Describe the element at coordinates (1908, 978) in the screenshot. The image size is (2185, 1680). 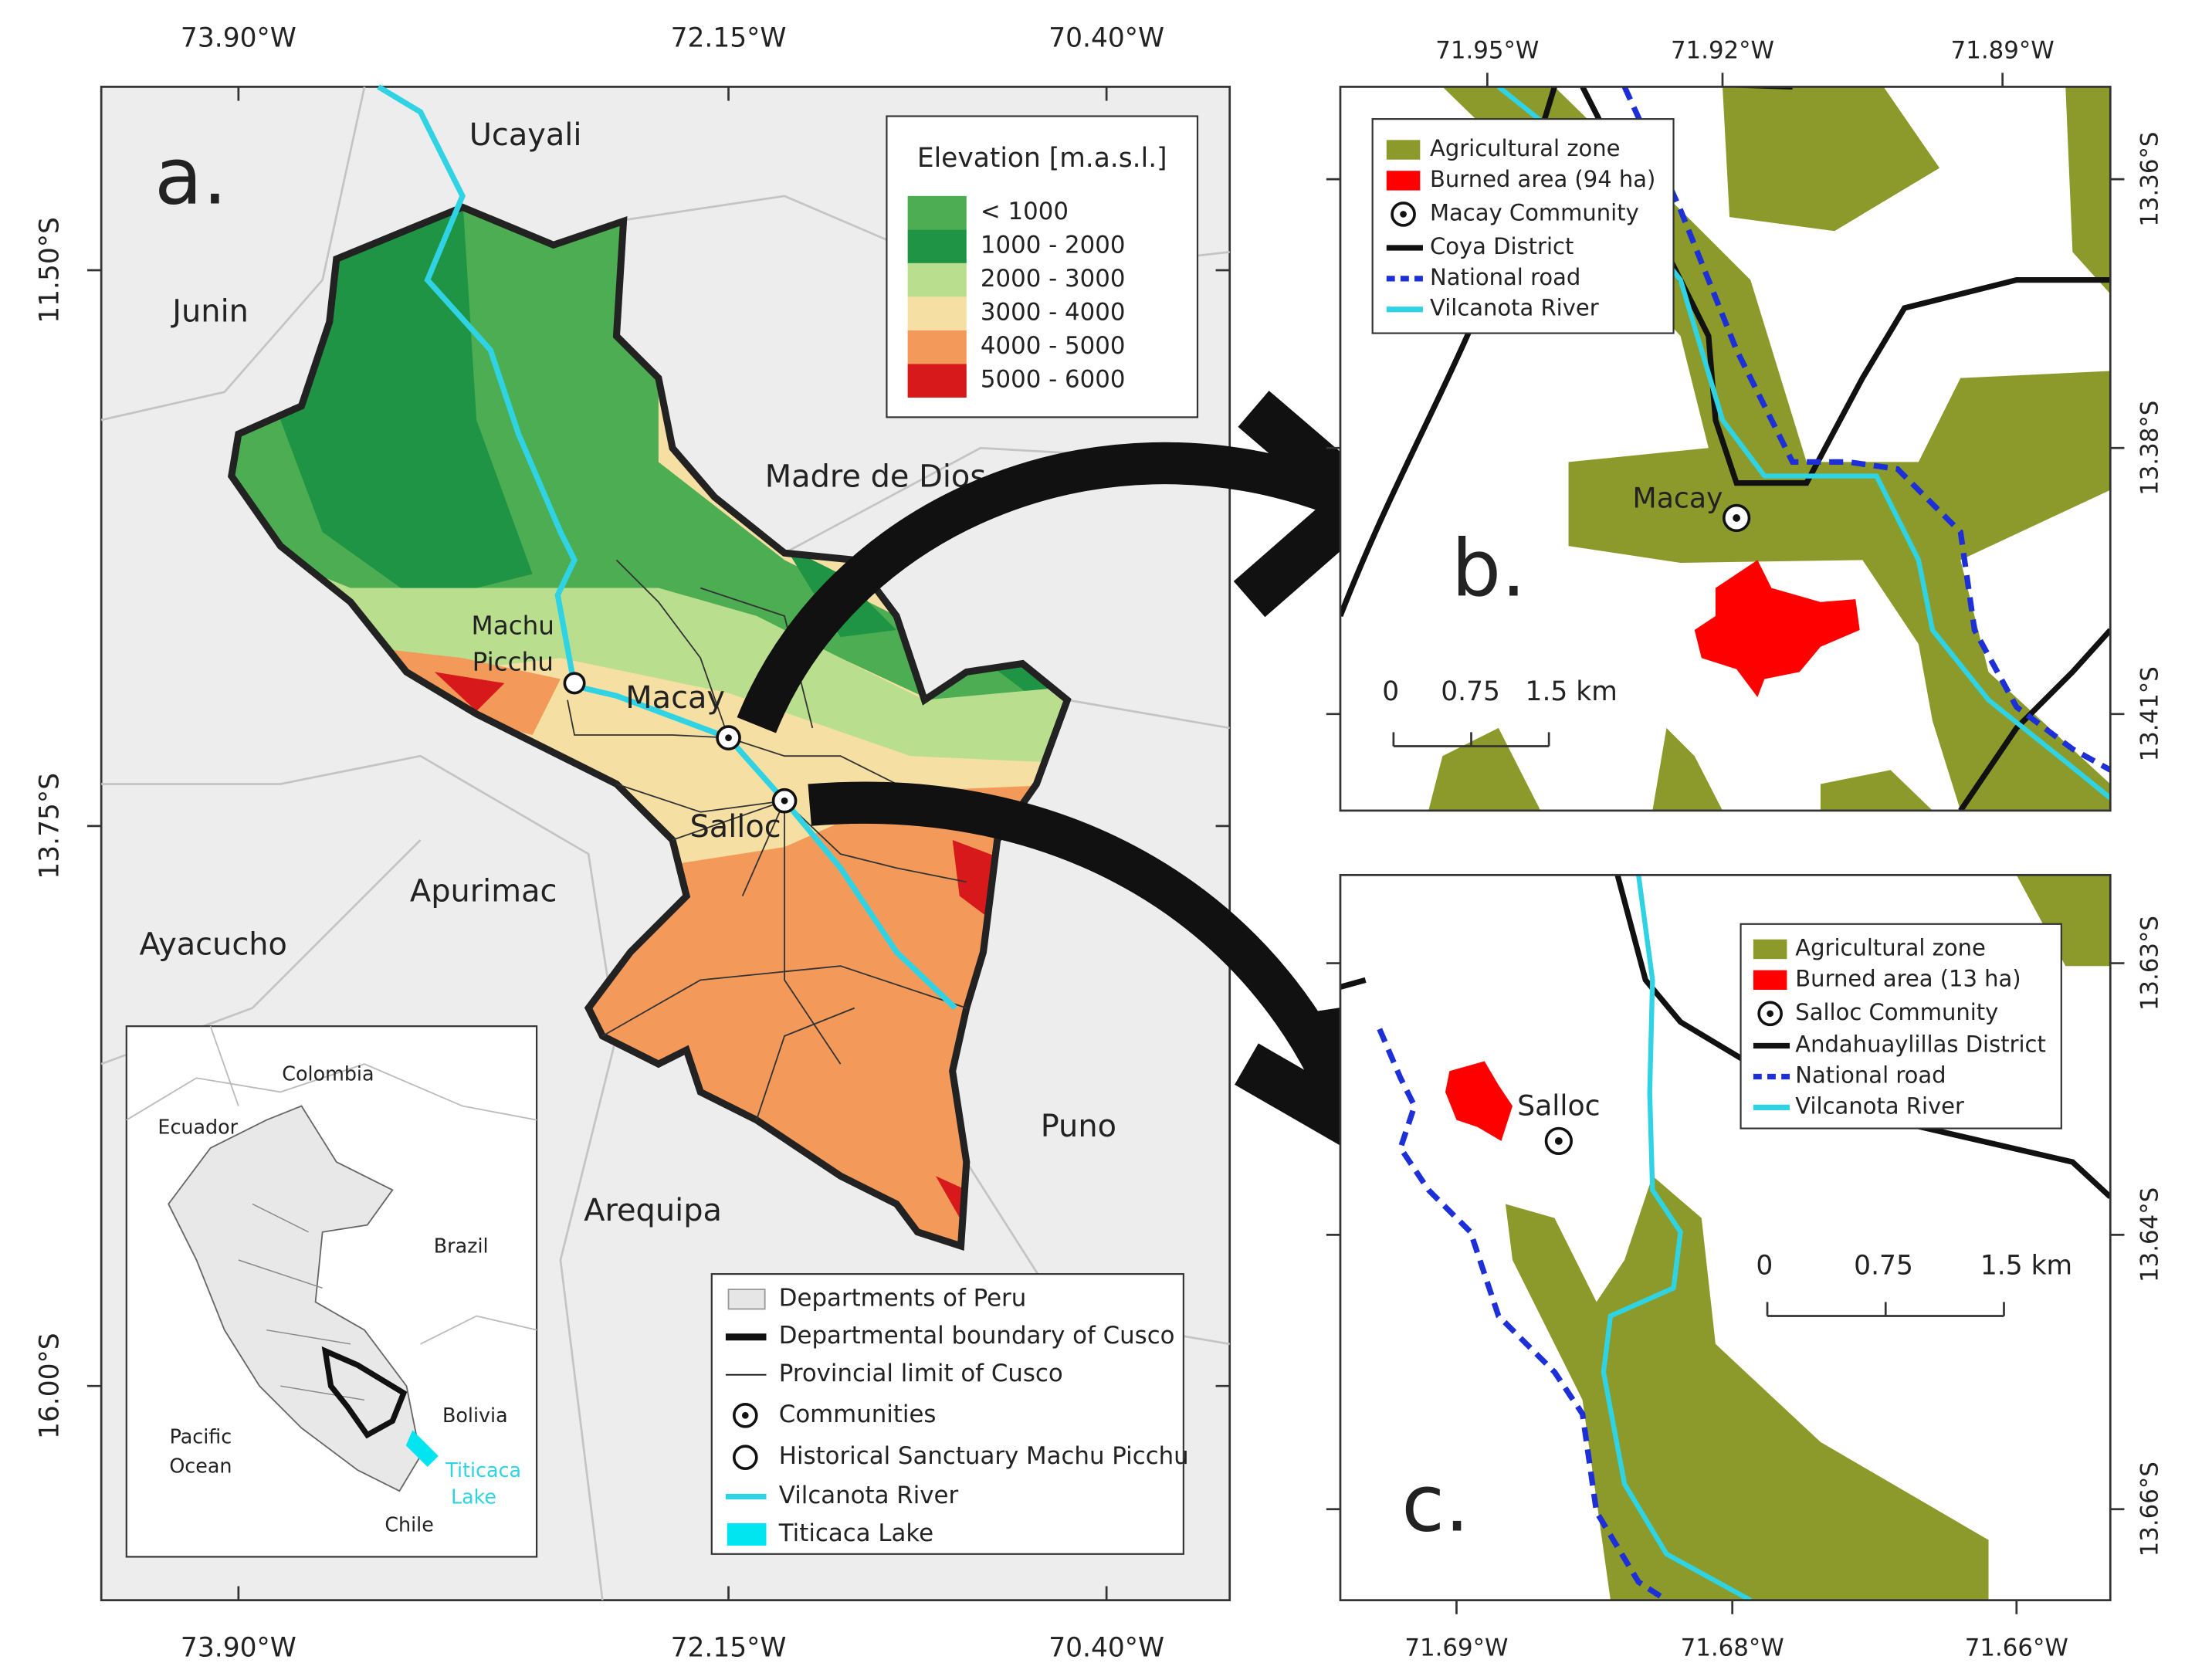
I see `label: Burned area (13 ha)` at that location.